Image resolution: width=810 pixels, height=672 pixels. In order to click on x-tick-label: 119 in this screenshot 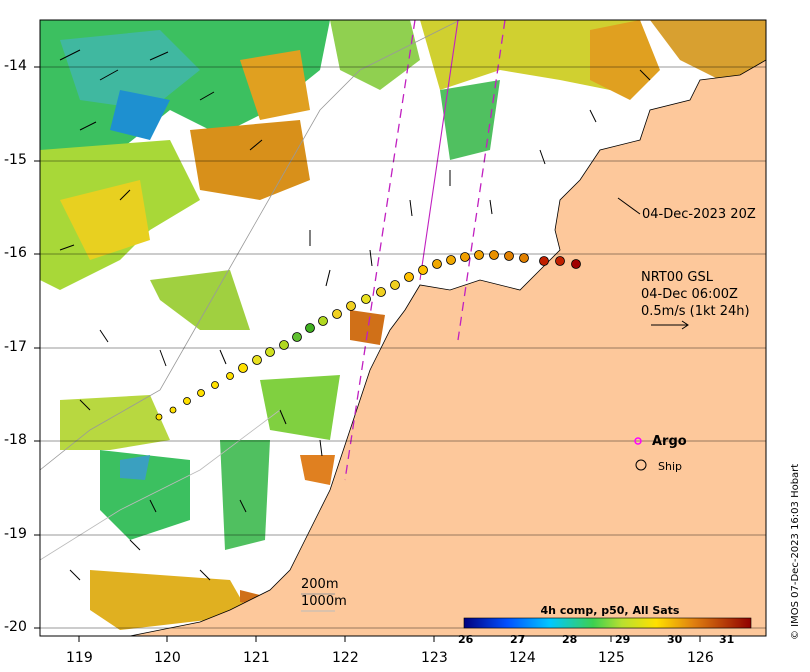, I will do `click(79, 658)`.